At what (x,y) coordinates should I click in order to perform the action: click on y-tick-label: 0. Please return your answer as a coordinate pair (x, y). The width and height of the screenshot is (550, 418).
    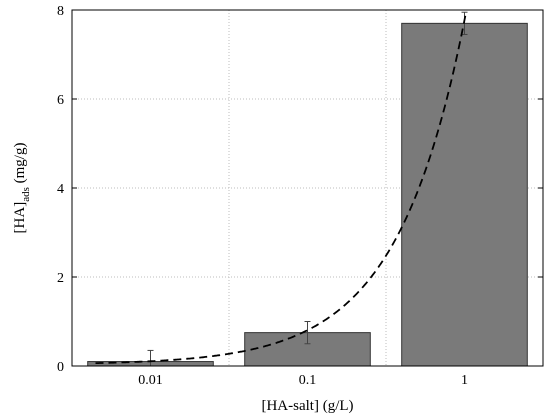
    Looking at the image, I should click on (60, 367).